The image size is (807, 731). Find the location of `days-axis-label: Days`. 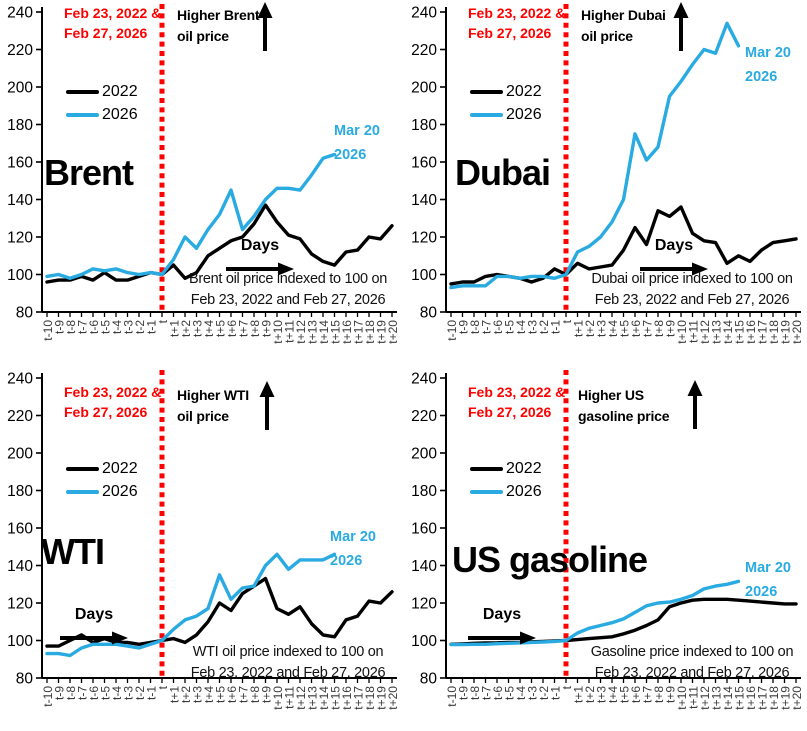

days-axis-label: Days is located at coordinates (502, 625).